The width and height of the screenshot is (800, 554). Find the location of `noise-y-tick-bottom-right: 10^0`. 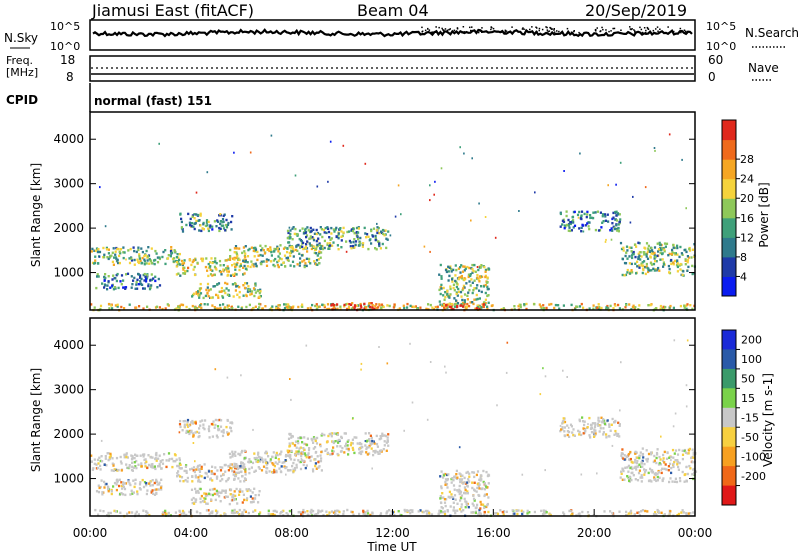

noise-y-tick-bottom-right: 10^0 is located at coordinates (721, 46).